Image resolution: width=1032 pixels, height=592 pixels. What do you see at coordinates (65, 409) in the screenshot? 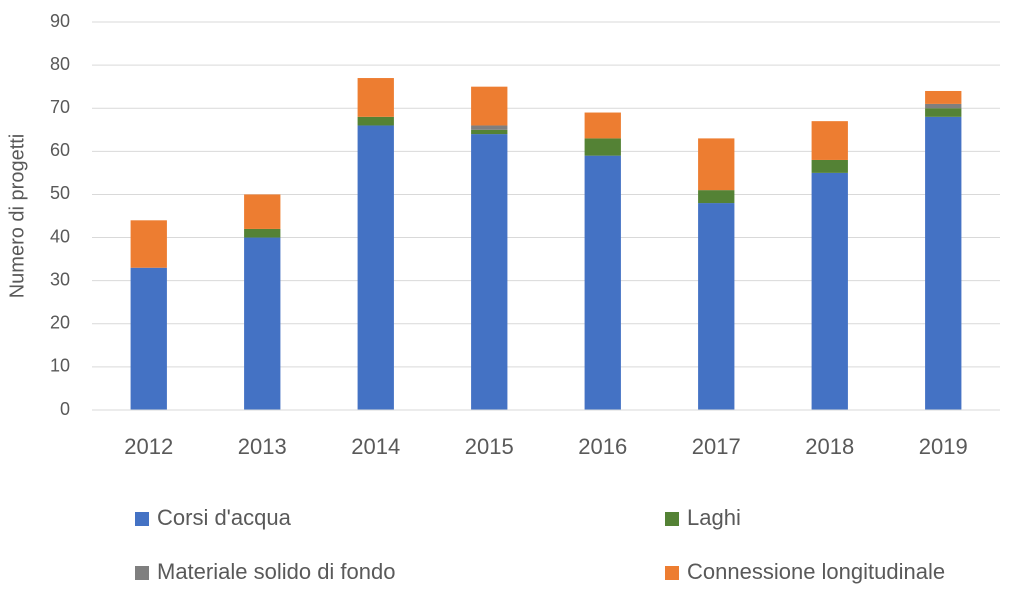
I see `y-tick-label: 0` at bounding box center [65, 409].